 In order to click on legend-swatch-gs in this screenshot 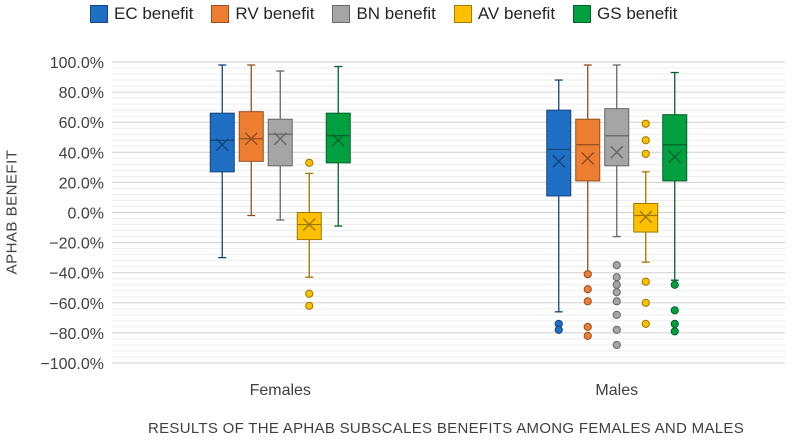, I will do `click(582, 14)`.